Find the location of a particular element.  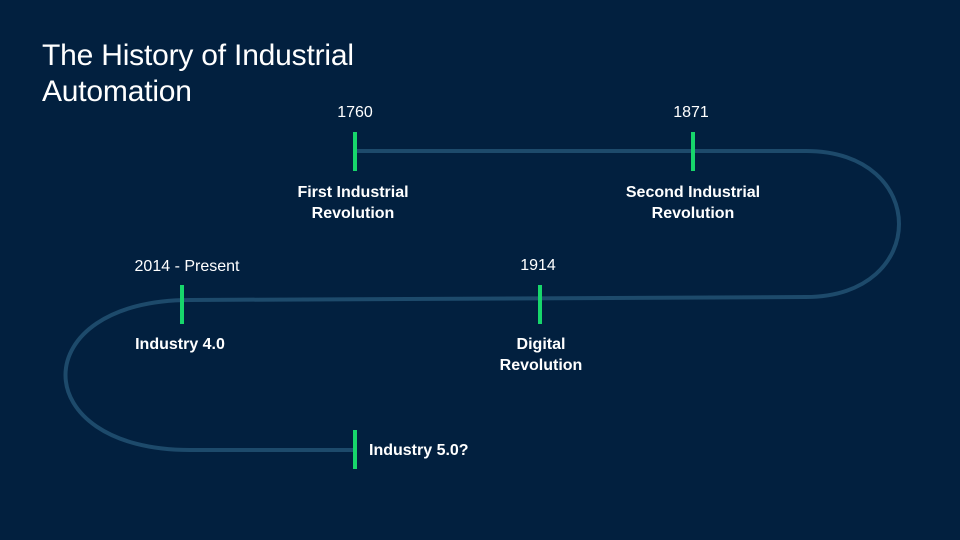

page-title: The History of Industrial Automation is located at coordinates (198, 73).